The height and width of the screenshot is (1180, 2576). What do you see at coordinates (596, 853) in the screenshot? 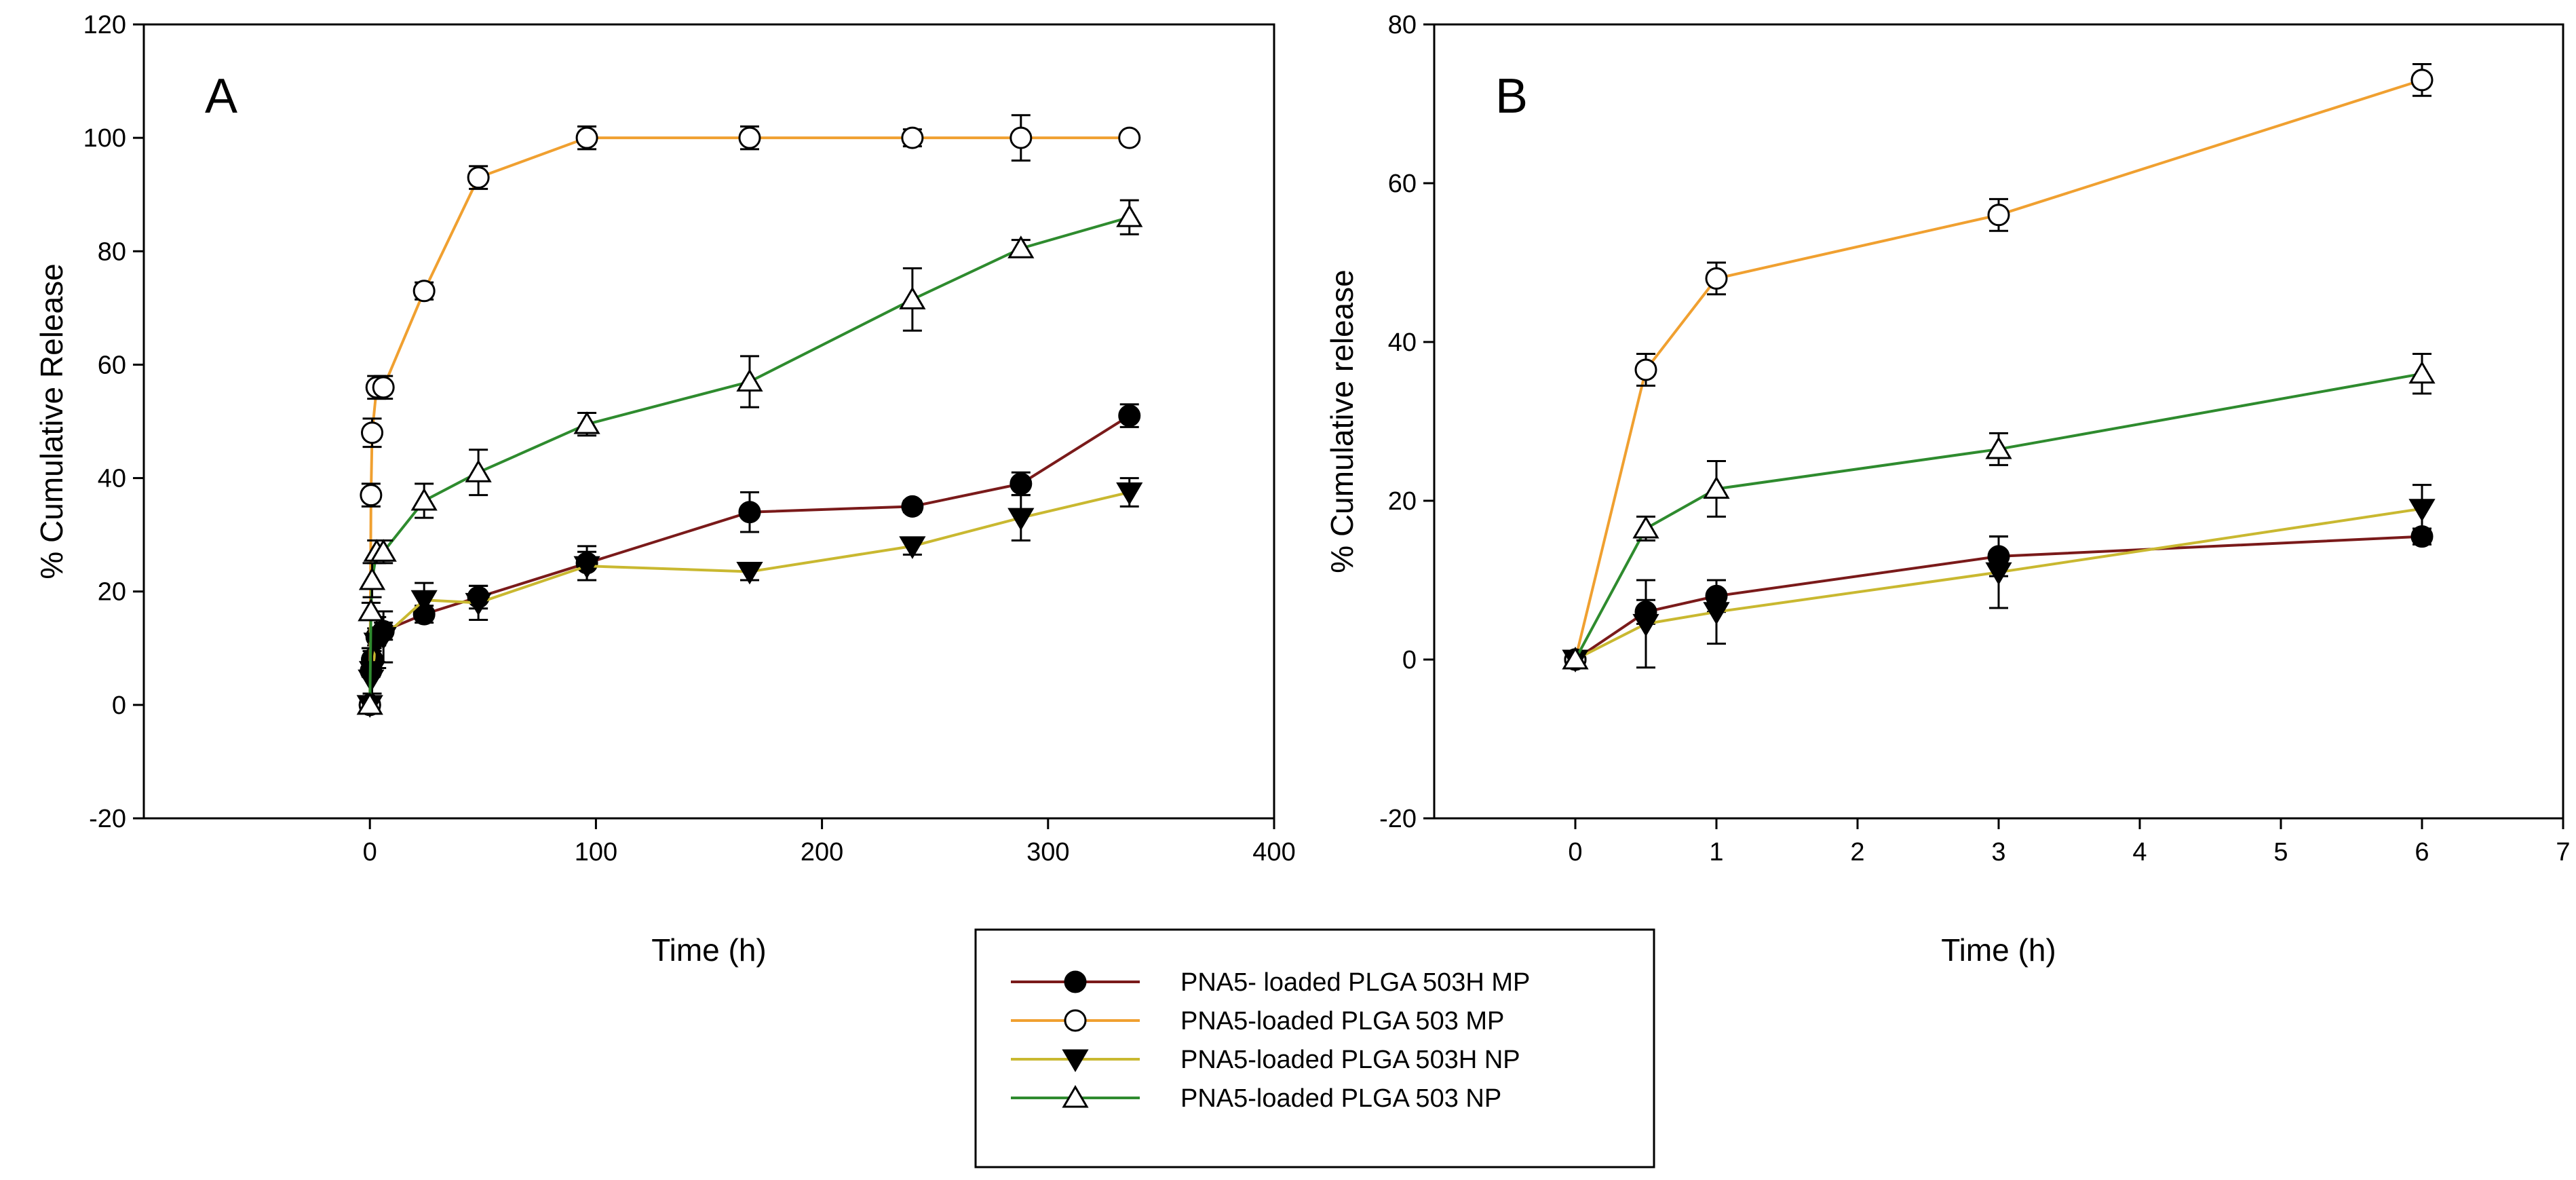
I see `x-tick-label: 100` at bounding box center [596, 853].